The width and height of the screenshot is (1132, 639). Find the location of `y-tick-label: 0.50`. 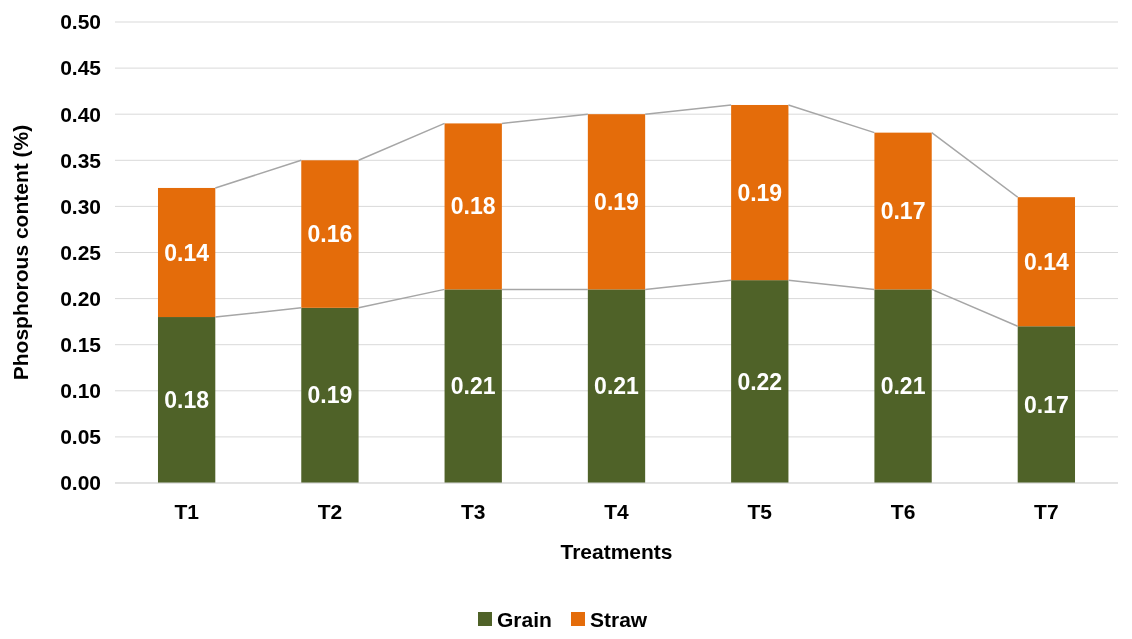

y-tick-label: 0.50 is located at coordinates (80, 22).